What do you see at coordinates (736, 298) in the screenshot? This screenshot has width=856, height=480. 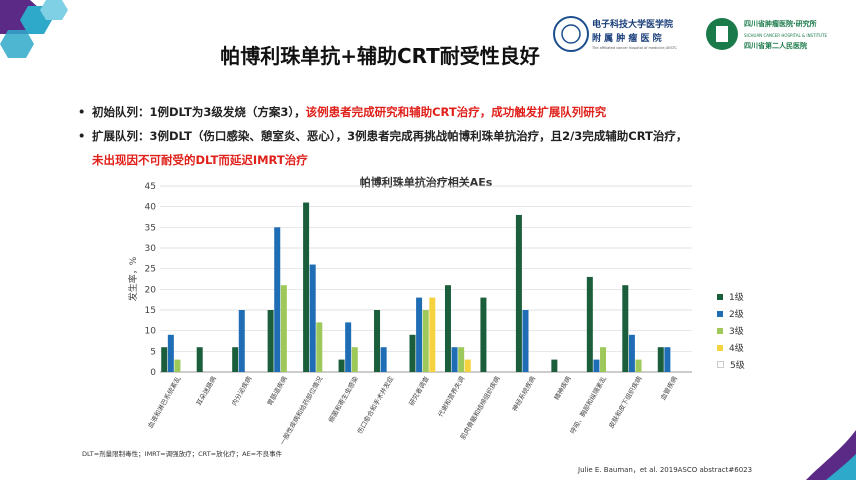 I see `legend-label: 1级` at bounding box center [736, 298].